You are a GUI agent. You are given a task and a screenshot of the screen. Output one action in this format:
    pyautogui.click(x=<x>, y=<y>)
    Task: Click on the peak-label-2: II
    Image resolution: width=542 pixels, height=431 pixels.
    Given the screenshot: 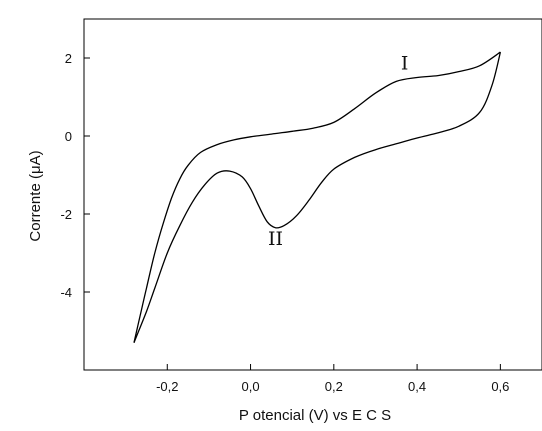 What is the action you would take?
    pyautogui.click(x=275, y=239)
    